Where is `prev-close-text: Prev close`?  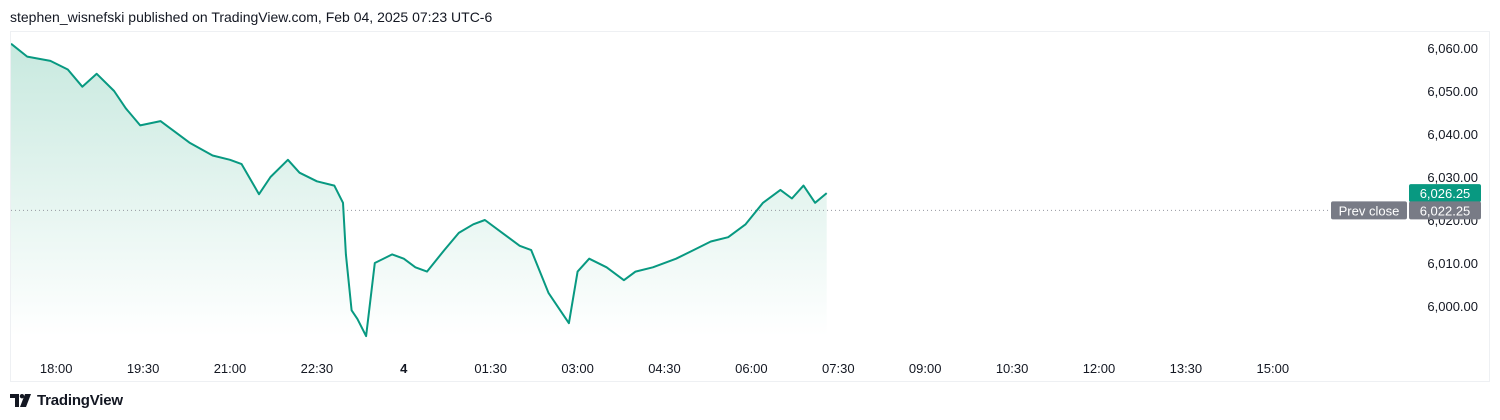
prev-close-text: Prev close is located at coordinates (1369, 210).